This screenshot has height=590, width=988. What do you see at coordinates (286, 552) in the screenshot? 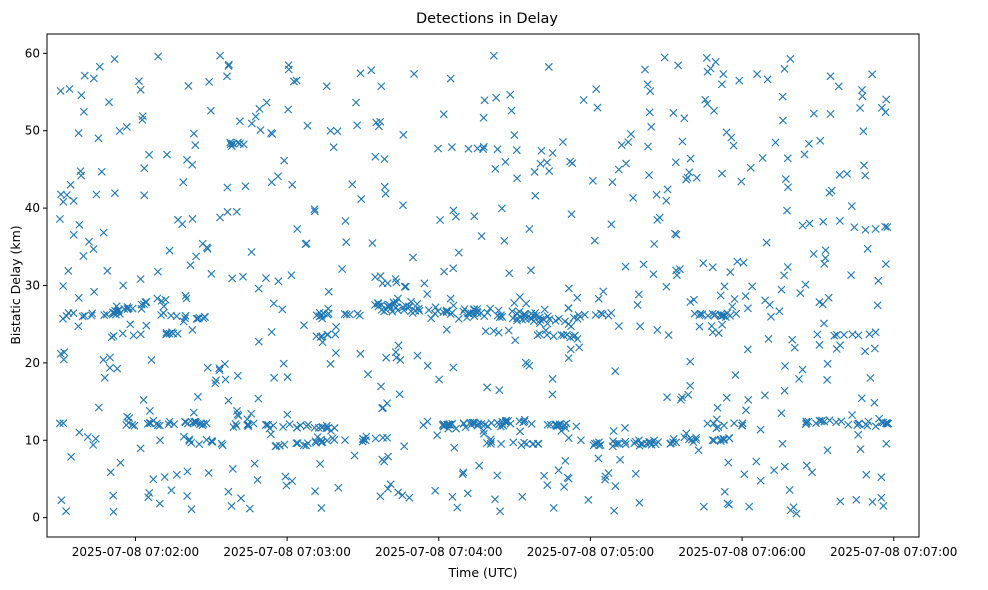
I see `x-tick-label: 2025-07-08 07:03:00` at bounding box center [286, 552].